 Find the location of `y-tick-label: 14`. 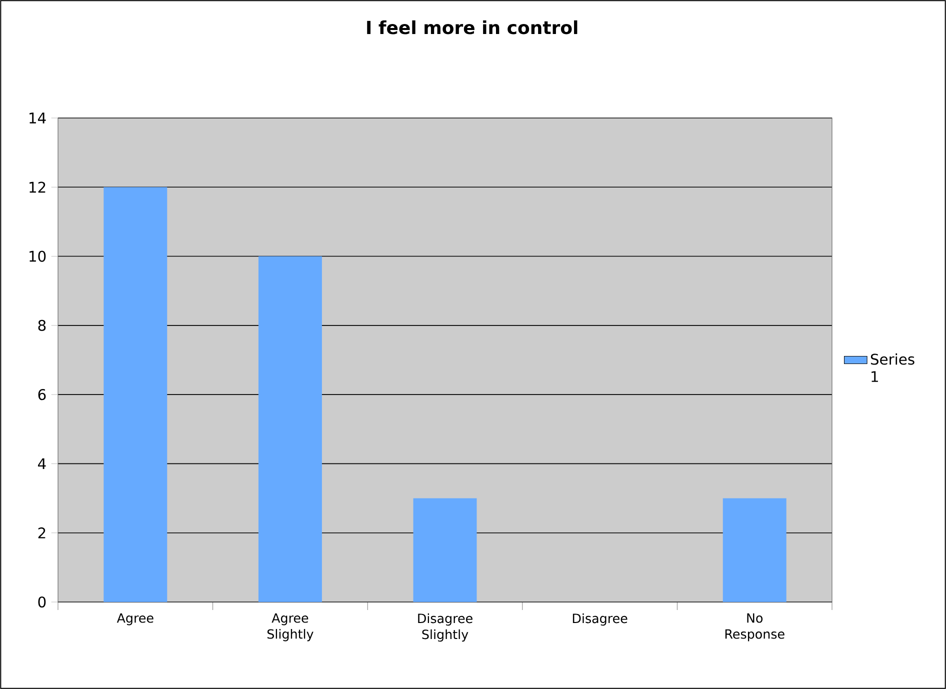

y-tick-label: 14 is located at coordinates (38, 118).